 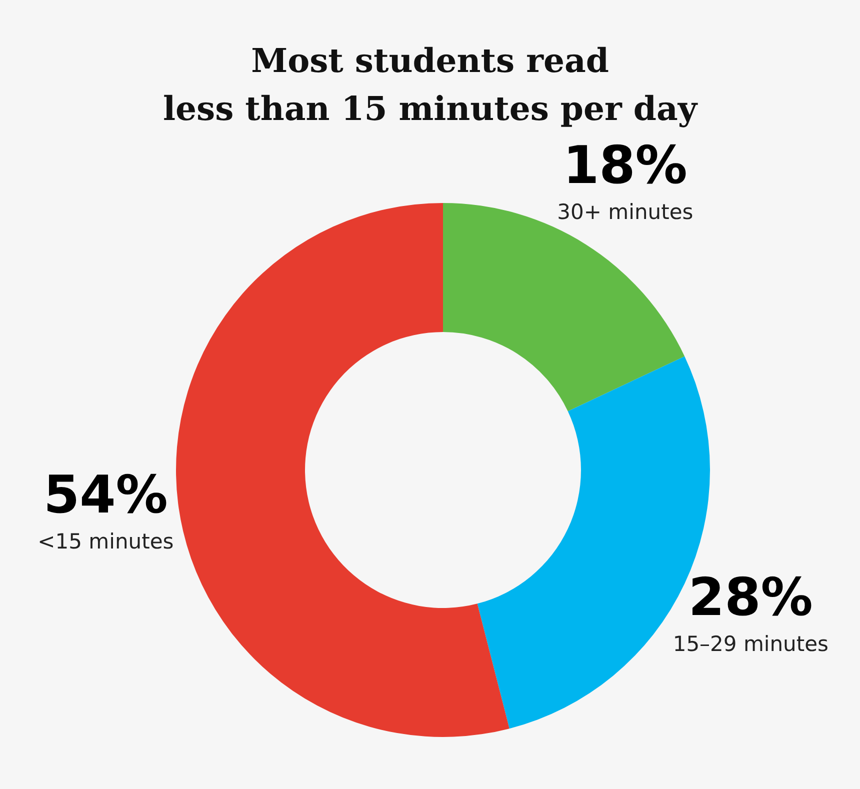 What do you see at coordinates (430, 84) in the screenshot?
I see `chart-title: Most students read less than 15 minutes per day` at bounding box center [430, 84].